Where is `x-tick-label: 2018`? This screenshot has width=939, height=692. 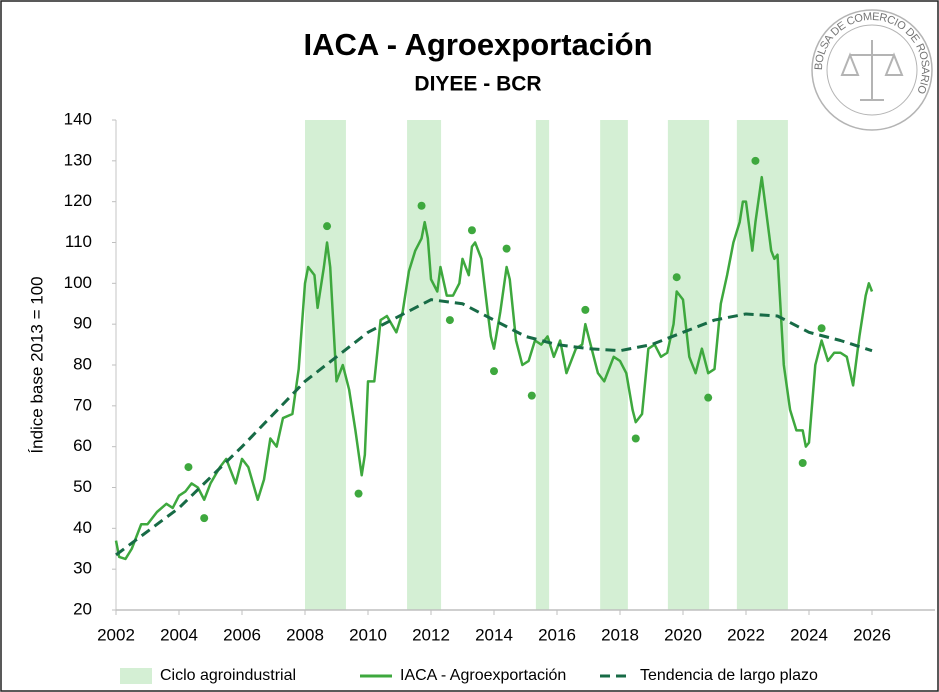
x-tick-label: 2018 is located at coordinates (620, 634).